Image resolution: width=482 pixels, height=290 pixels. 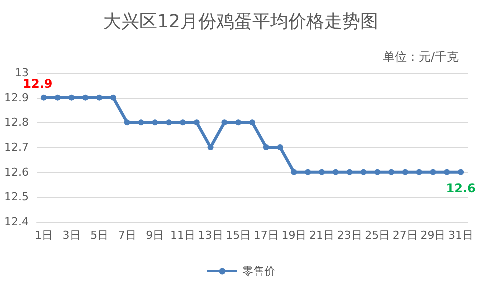 I want to click on y-tick-label: 12.9, so click(x=16, y=97).